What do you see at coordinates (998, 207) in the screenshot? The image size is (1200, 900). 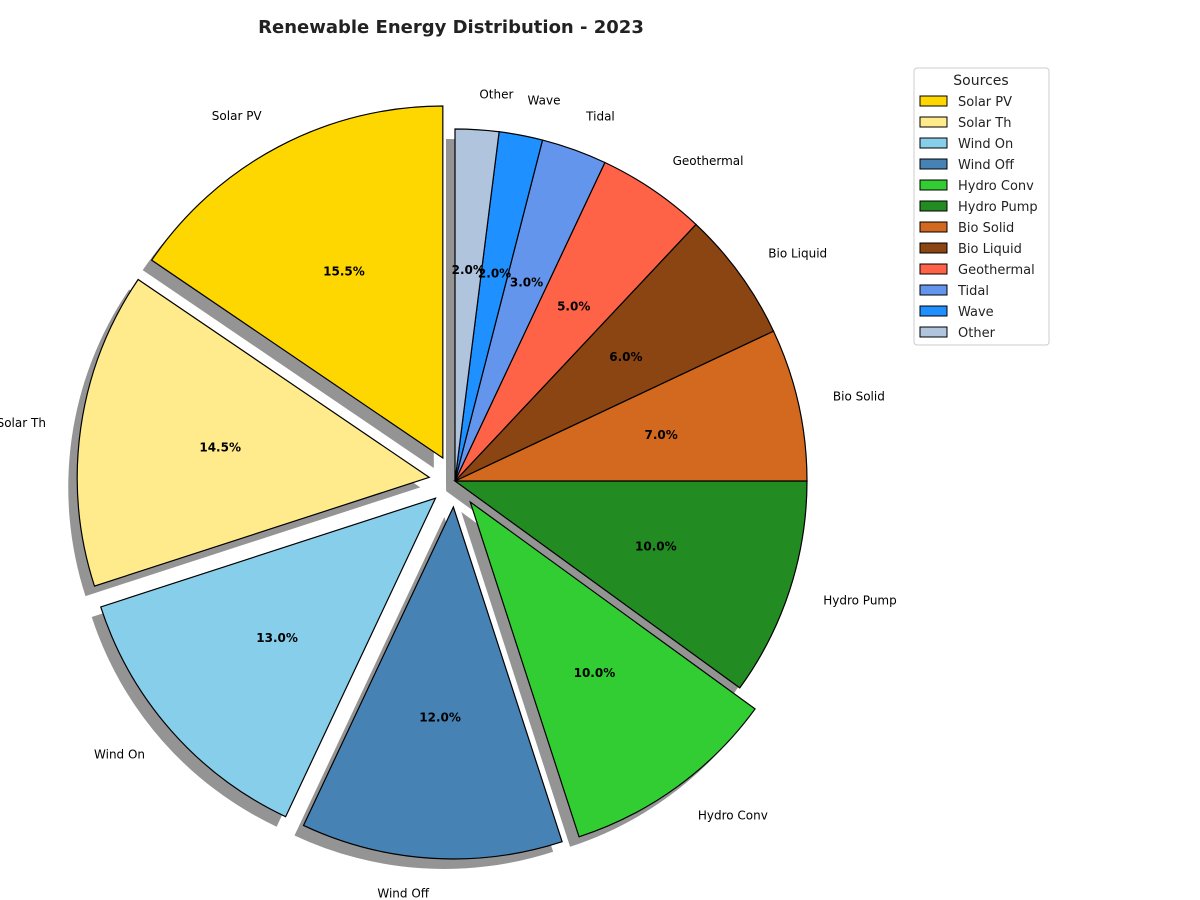 I see `legend-label-hydro-pump: Hydro Pump` at bounding box center [998, 207].